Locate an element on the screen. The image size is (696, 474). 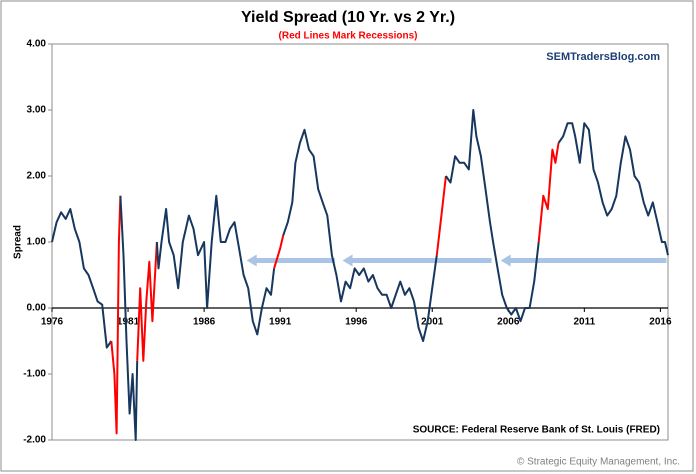
y-axis-label: Spread is located at coordinates (18, 242).